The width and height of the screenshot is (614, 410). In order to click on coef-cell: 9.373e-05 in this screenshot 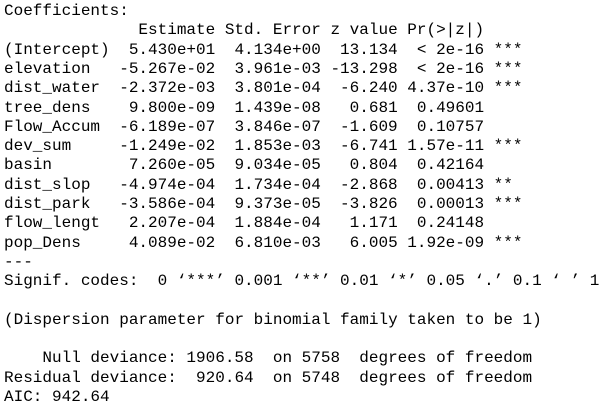, I will do `click(277, 204)`.